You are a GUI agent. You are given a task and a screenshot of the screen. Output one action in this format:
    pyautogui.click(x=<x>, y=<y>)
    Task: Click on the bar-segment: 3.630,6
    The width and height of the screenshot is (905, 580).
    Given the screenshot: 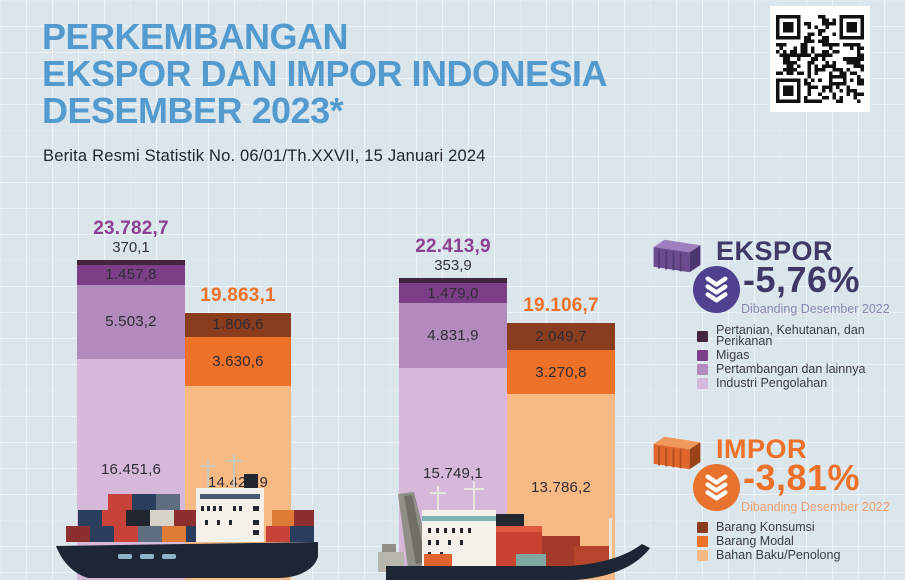 What is the action you would take?
    pyautogui.click(x=238, y=361)
    